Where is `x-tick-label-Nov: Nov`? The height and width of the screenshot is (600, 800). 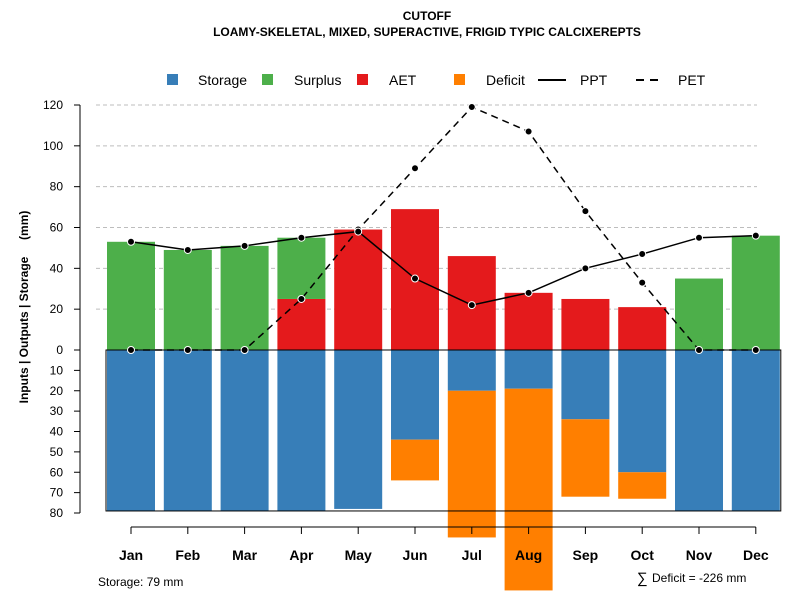
x-tick-label-Nov: Nov is located at coordinates (699, 555).